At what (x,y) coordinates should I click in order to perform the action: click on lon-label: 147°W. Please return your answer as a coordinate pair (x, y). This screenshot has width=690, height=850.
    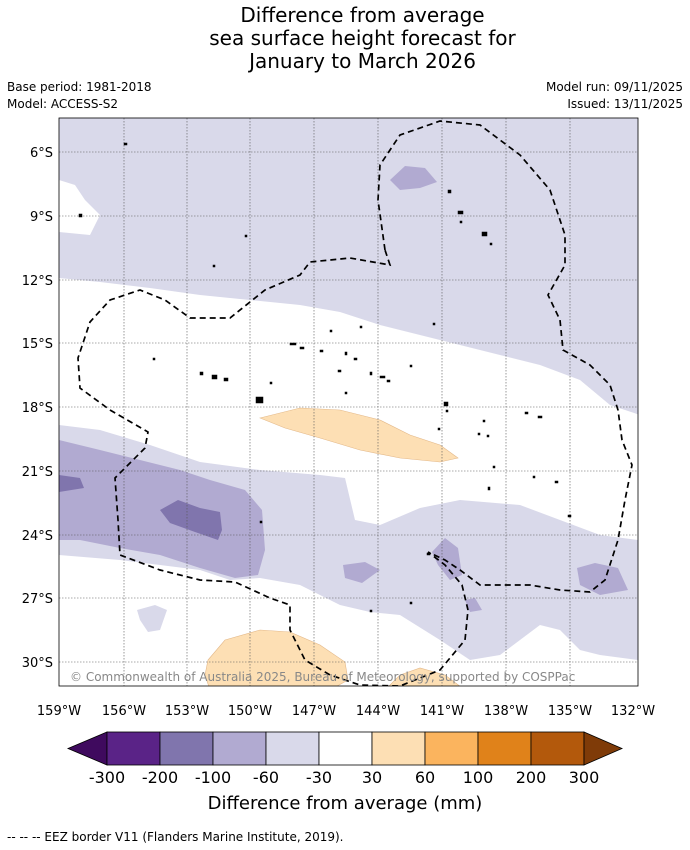
    Looking at the image, I should click on (314, 711).